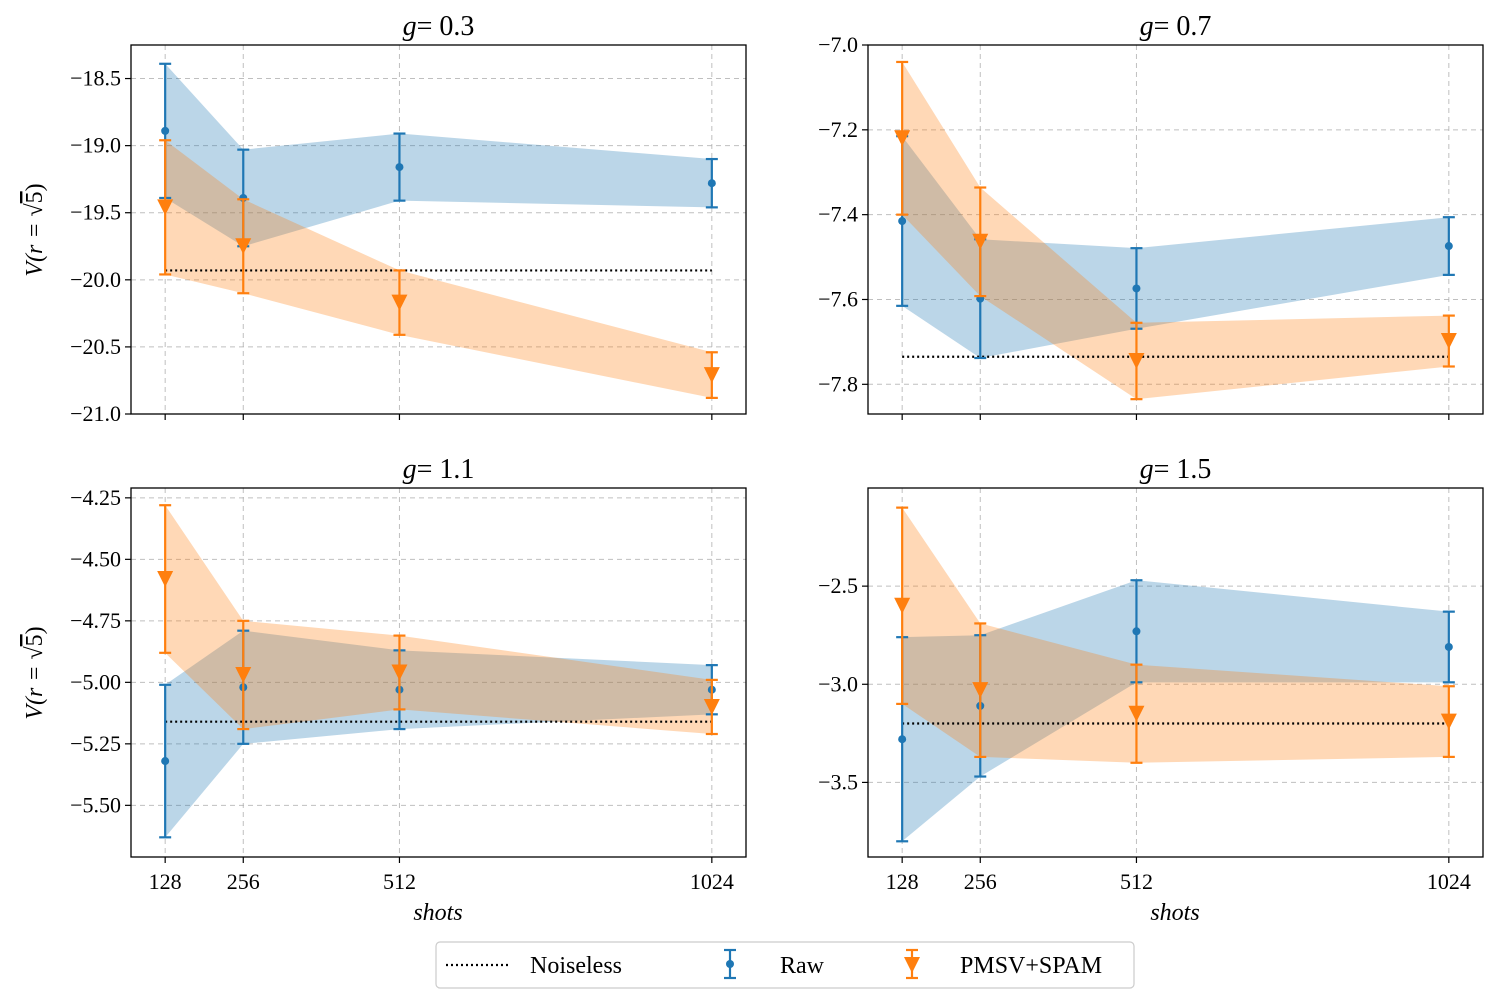  I want to click on legend-raw-label: Raw, so click(802, 966).